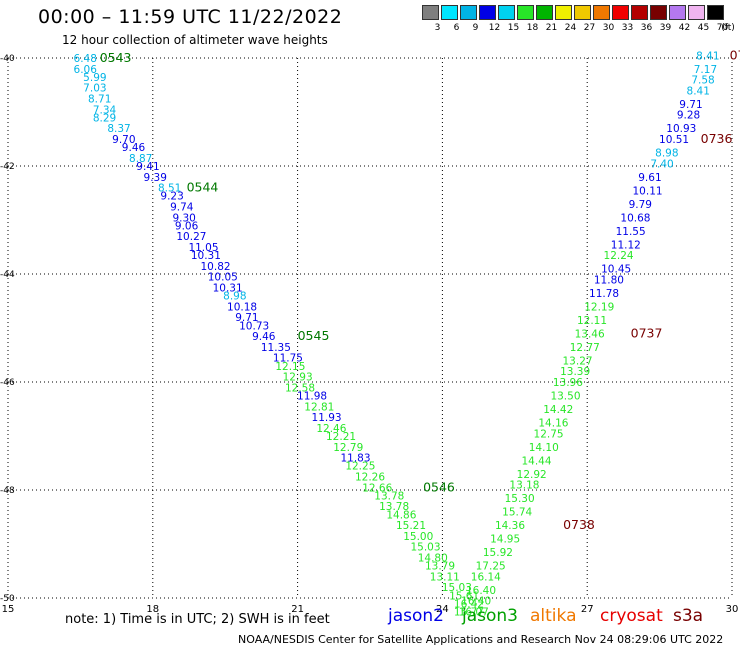  I want to click on wave-height-value: 11.98, so click(312, 397).